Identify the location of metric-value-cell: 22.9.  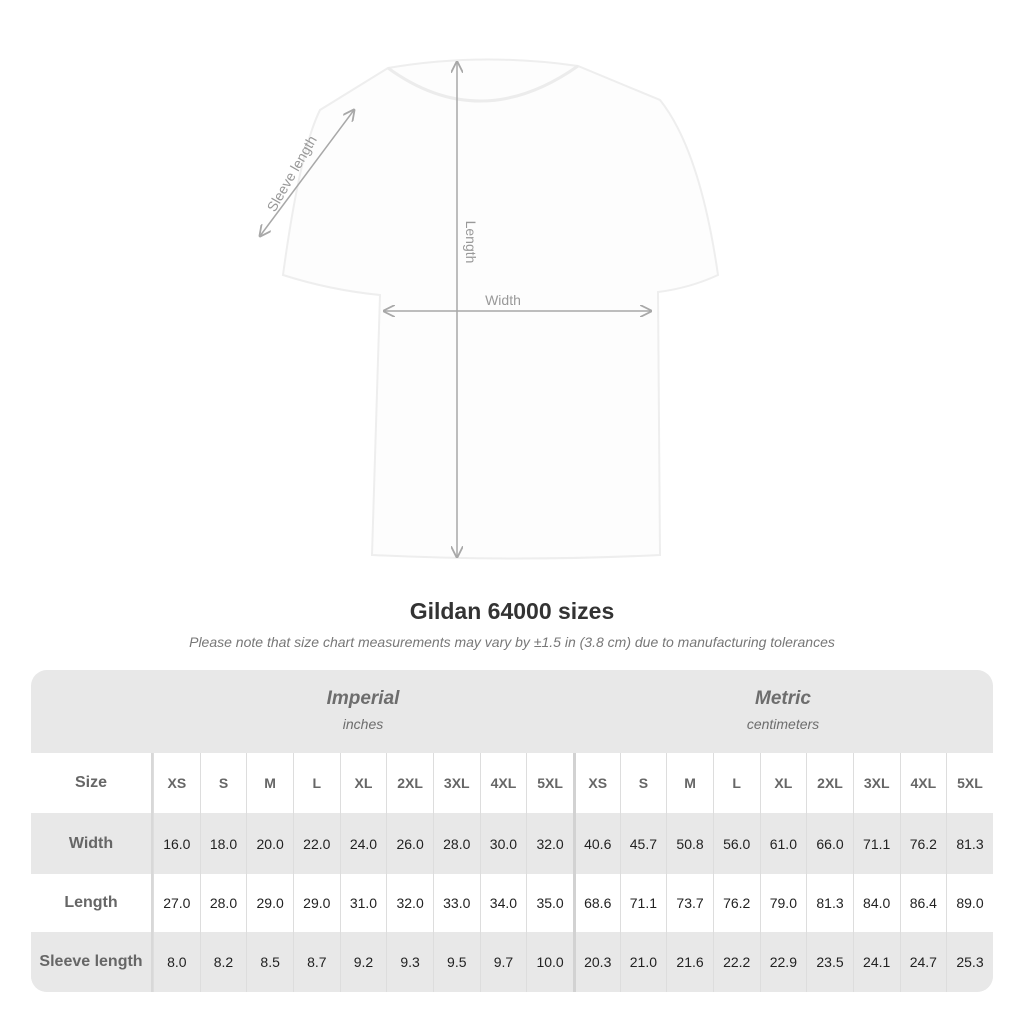
(783, 962).